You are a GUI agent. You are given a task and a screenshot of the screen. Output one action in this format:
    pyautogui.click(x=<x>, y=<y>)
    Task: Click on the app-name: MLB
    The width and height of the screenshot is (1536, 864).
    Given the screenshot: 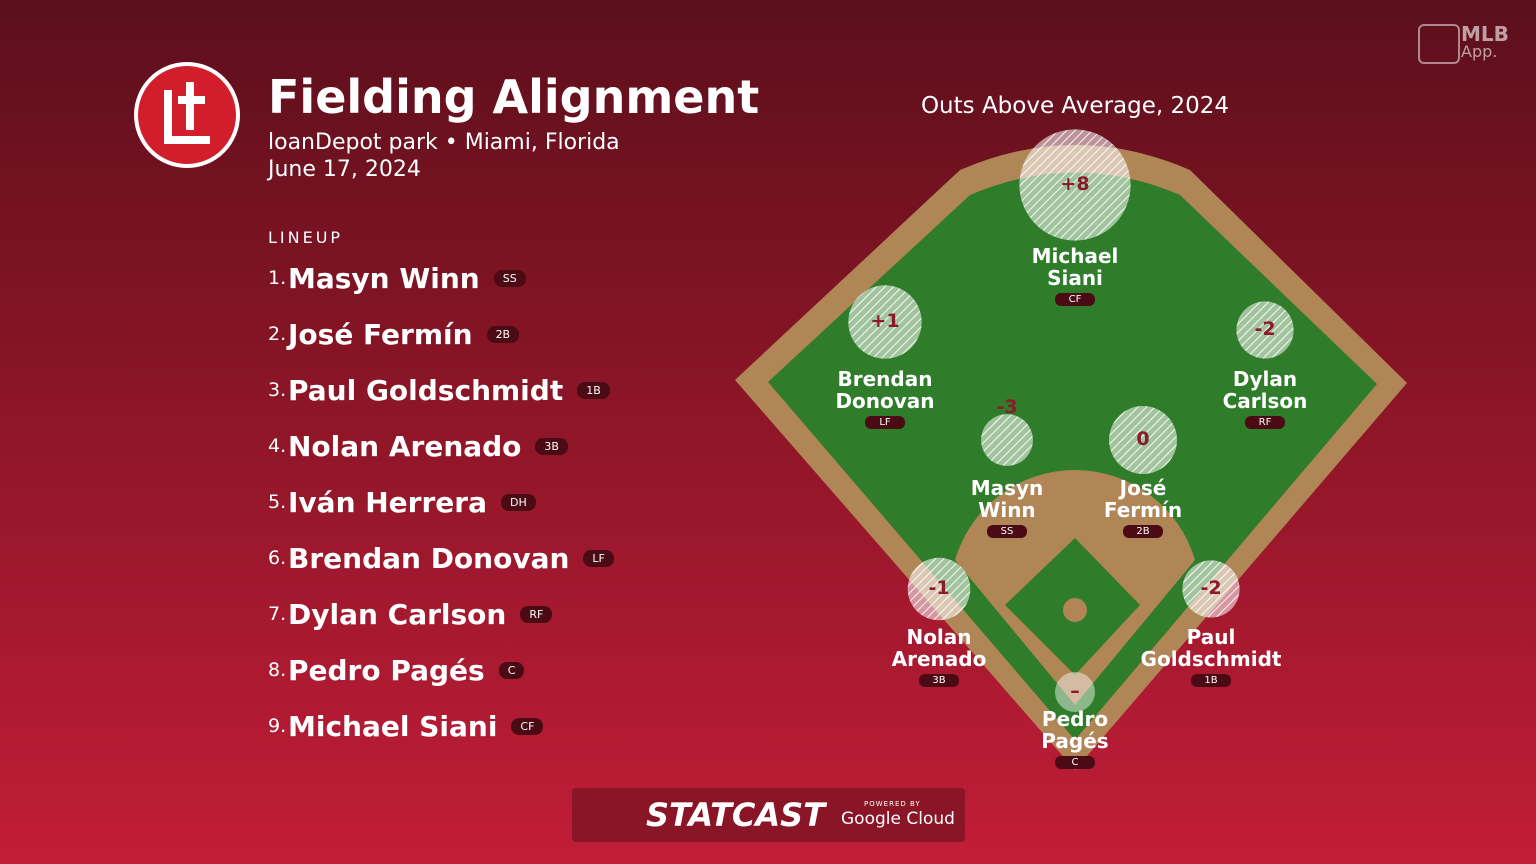 What is the action you would take?
    pyautogui.click(x=1485, y=34)
    